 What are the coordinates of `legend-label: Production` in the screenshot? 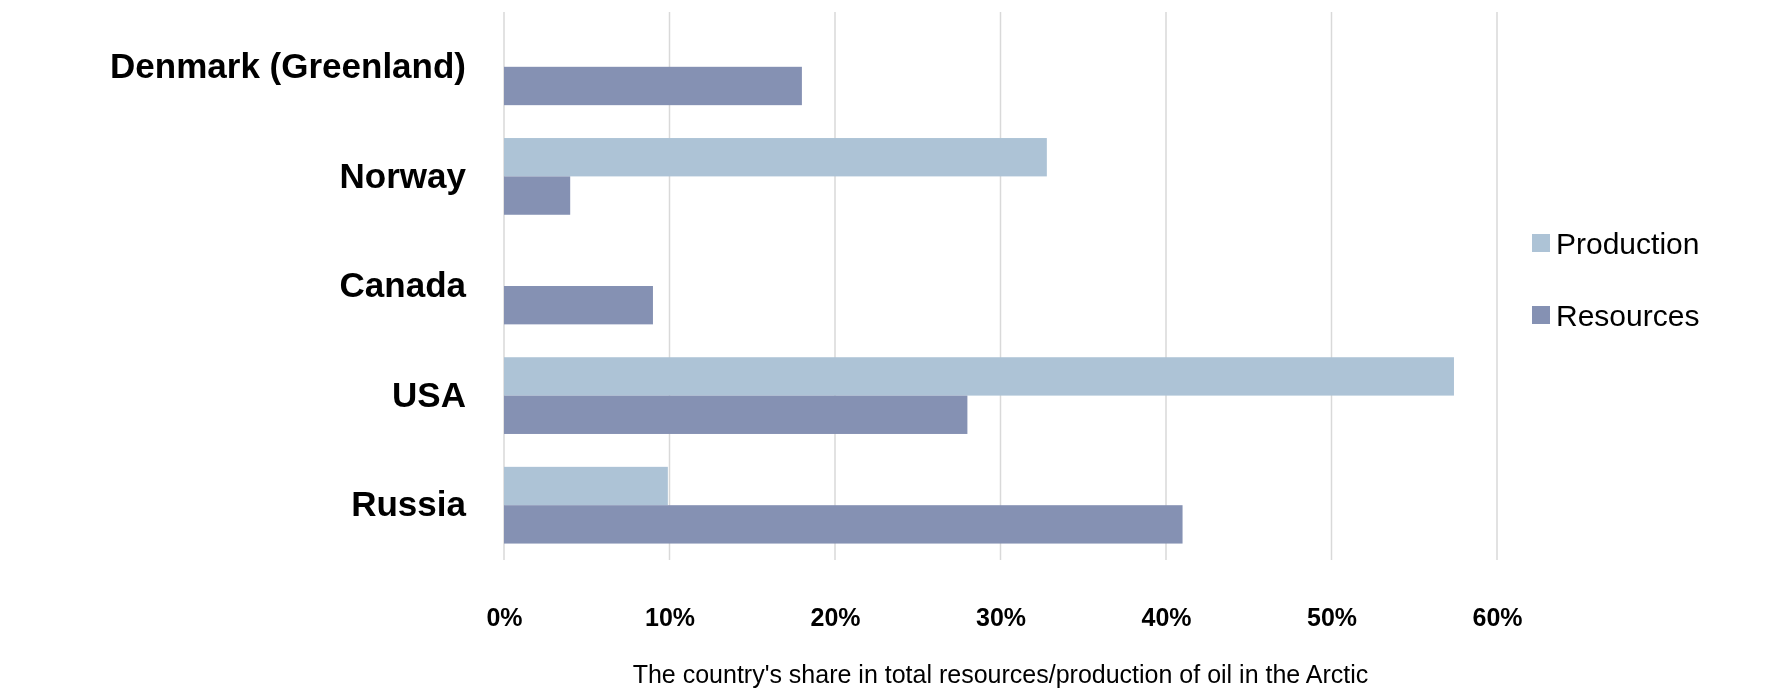 It's located at (1628, 243).